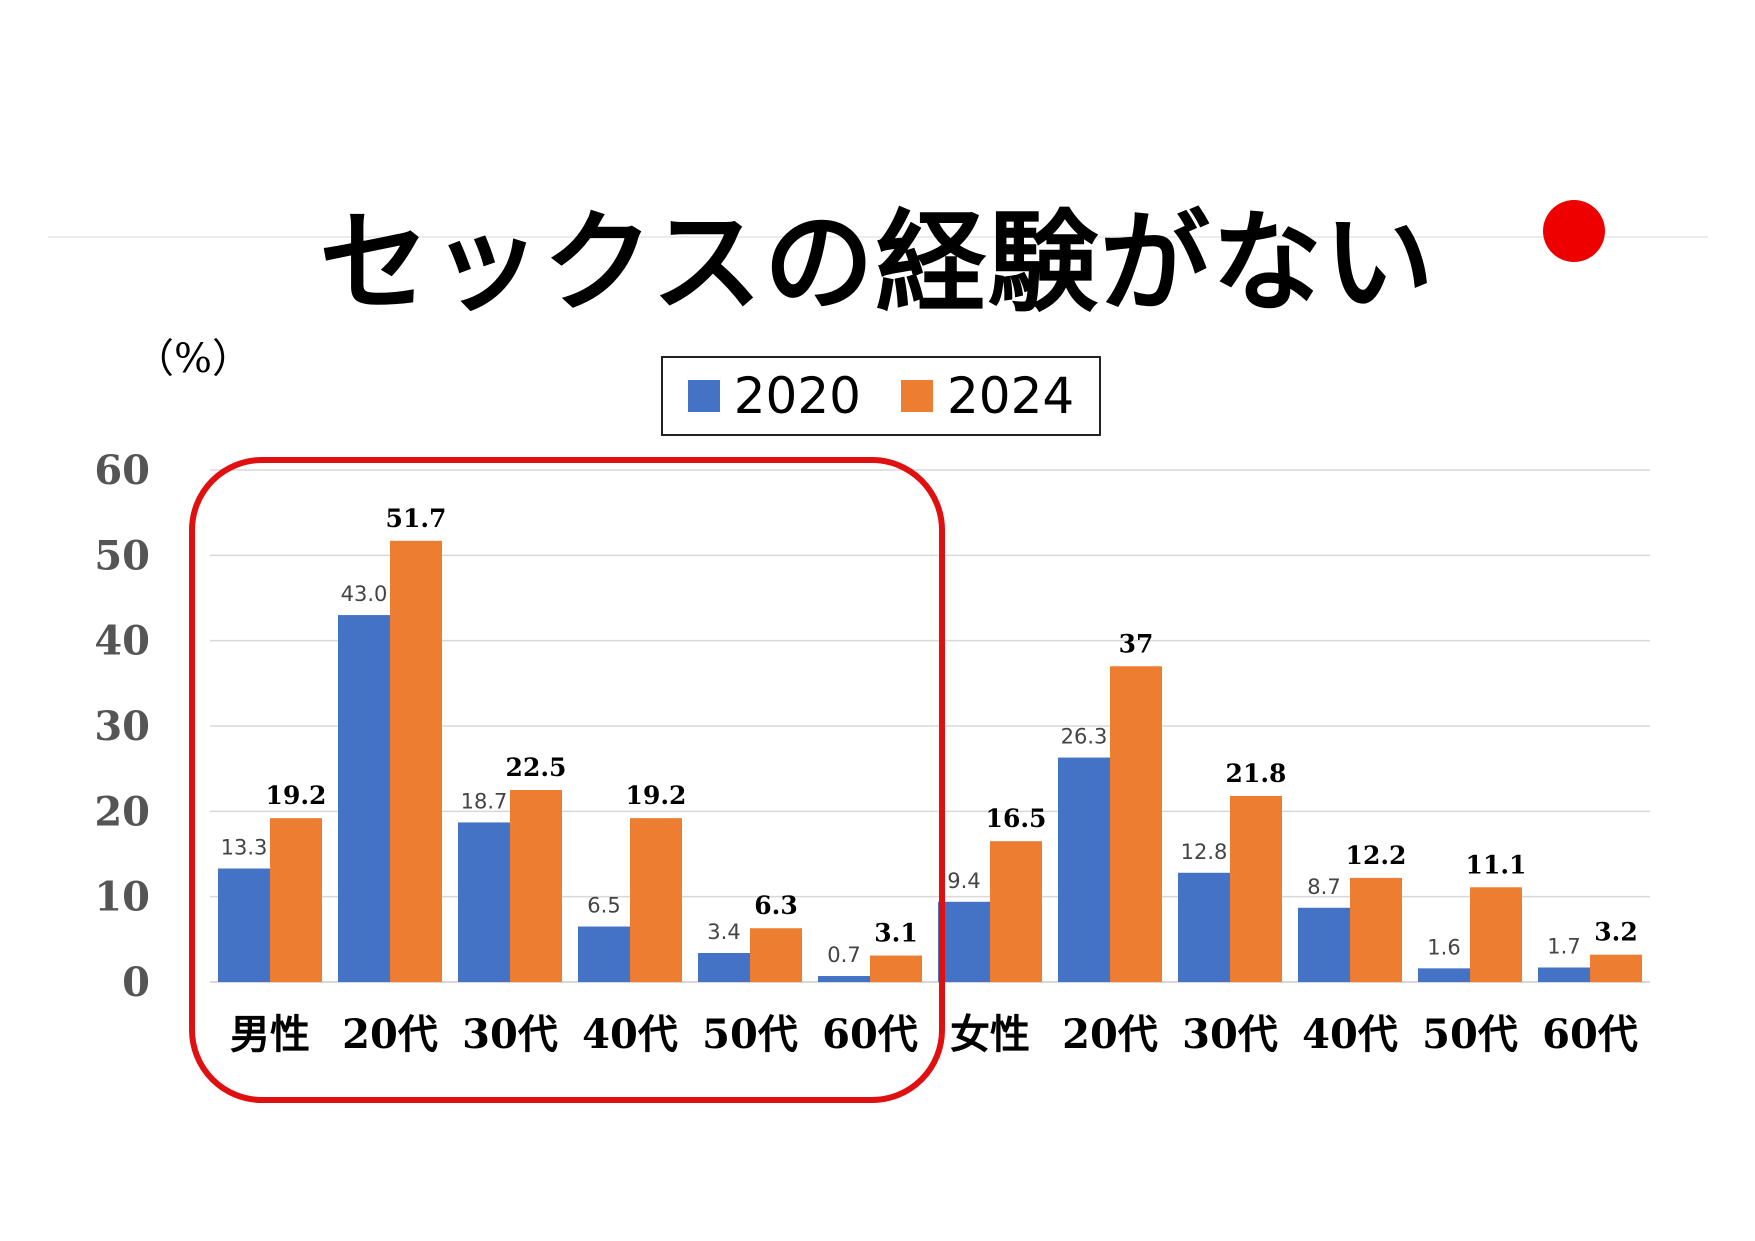 This screenshot has width=1755, height=1241. I want to click on data-label-2020-7: 26.3, so click(1084, 737).